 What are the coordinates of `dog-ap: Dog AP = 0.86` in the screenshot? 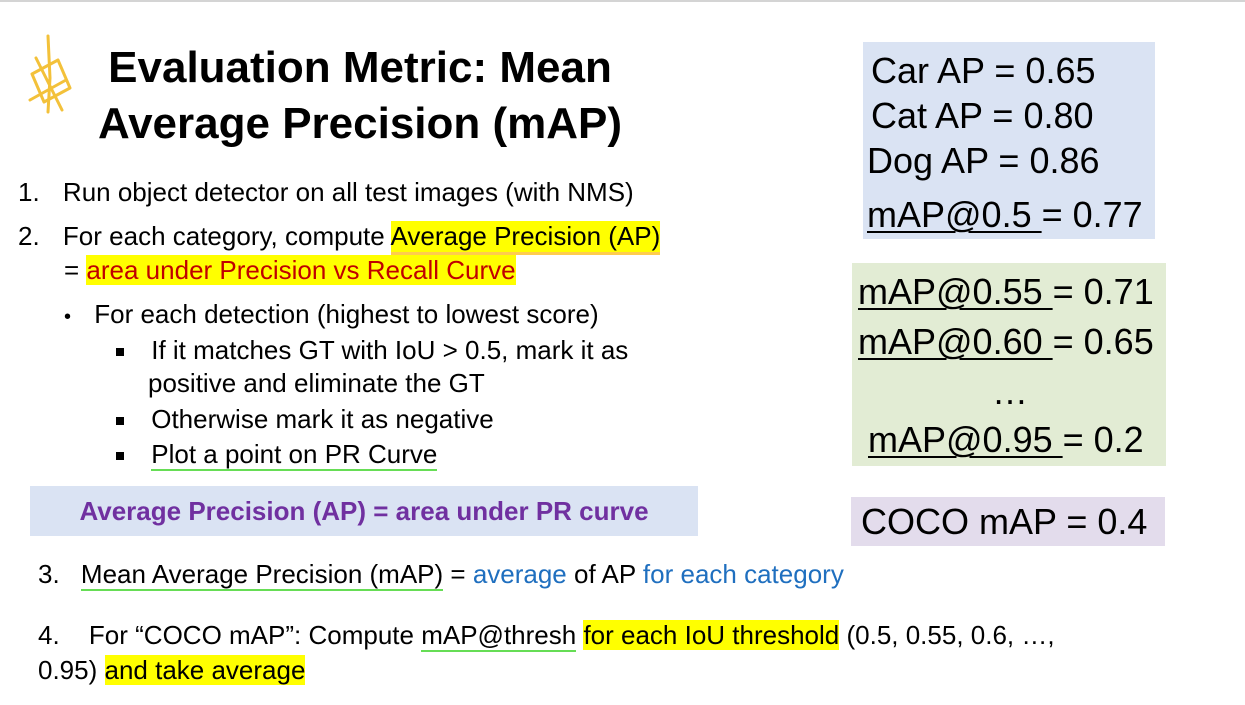 It's located at (983, 160).